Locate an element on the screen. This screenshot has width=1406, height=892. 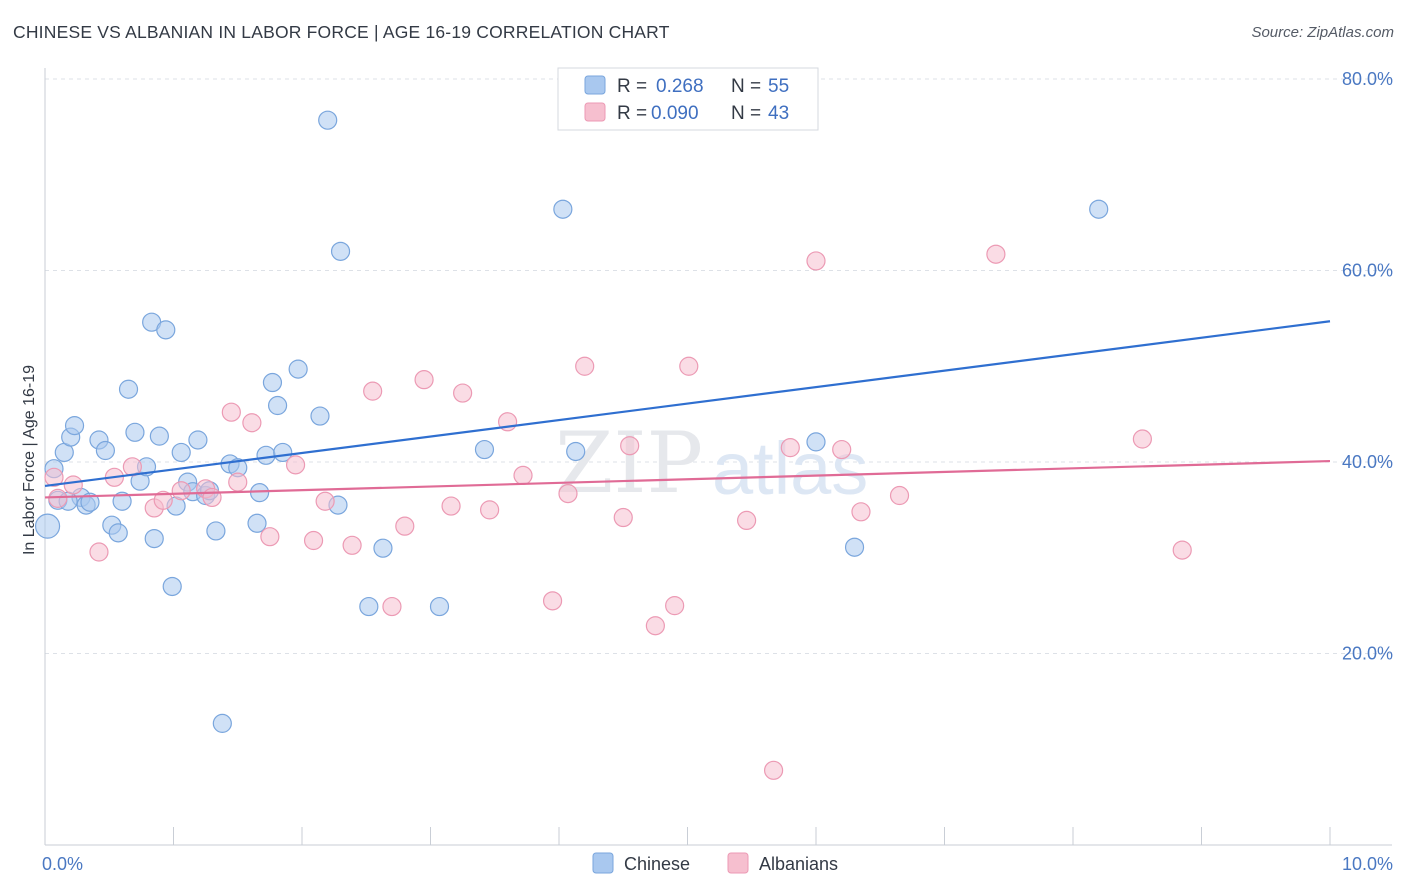
legend-swatch-chinese is located at coordinates (595, 85).